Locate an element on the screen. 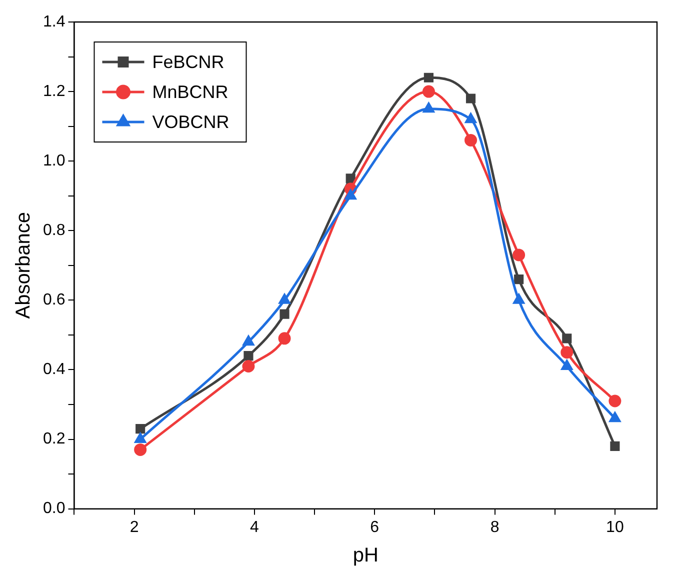  text: 1.0 is located at coordinates (54, 161).